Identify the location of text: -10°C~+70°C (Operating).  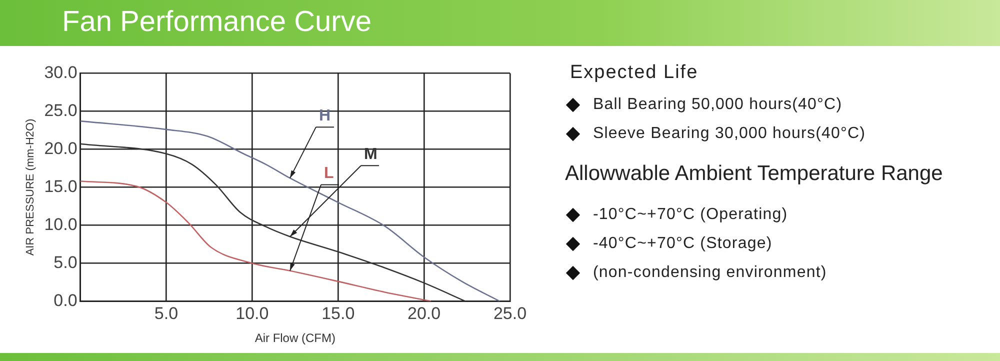
(690, 215).